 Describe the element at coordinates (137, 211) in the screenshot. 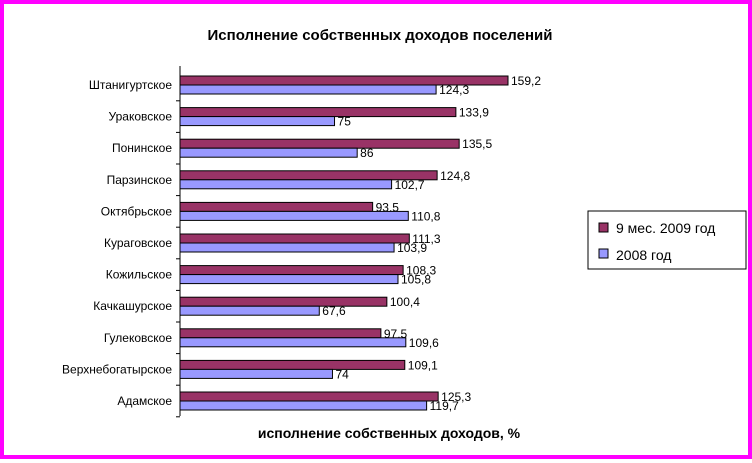

I see `category-label: Октябрьское` at that location.